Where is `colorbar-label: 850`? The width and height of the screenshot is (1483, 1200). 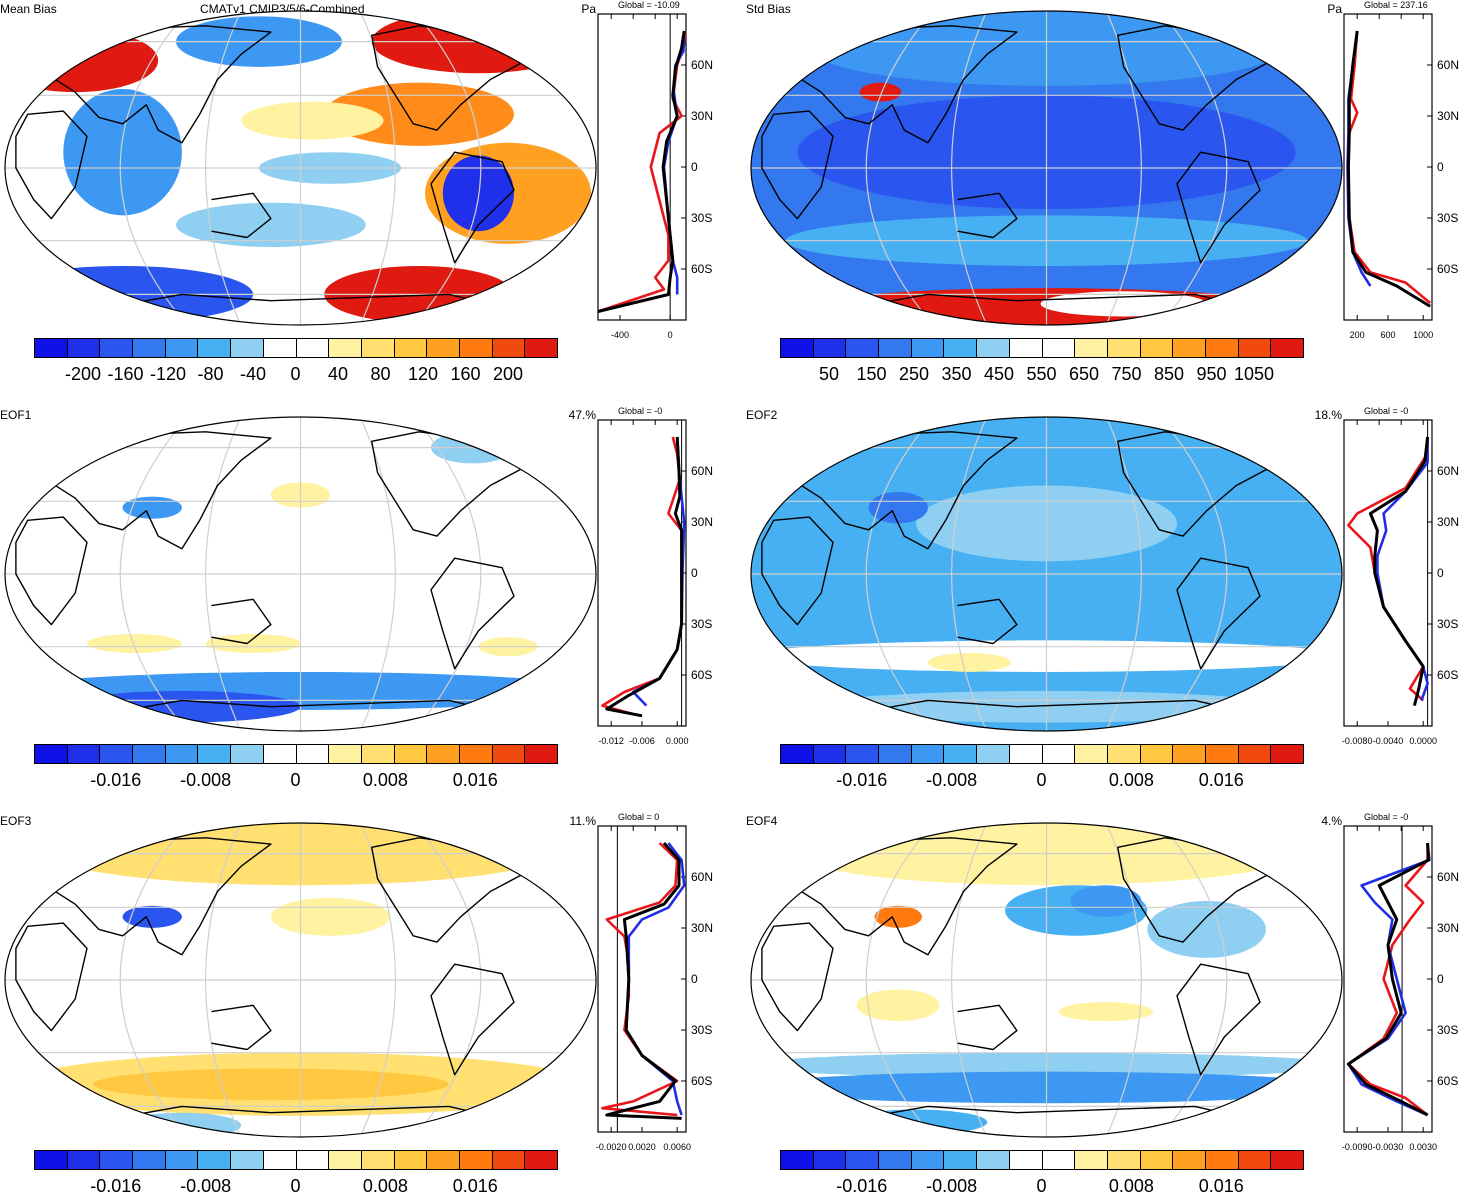
colorbar-label: 850 is located at coordinates (1168, 374).